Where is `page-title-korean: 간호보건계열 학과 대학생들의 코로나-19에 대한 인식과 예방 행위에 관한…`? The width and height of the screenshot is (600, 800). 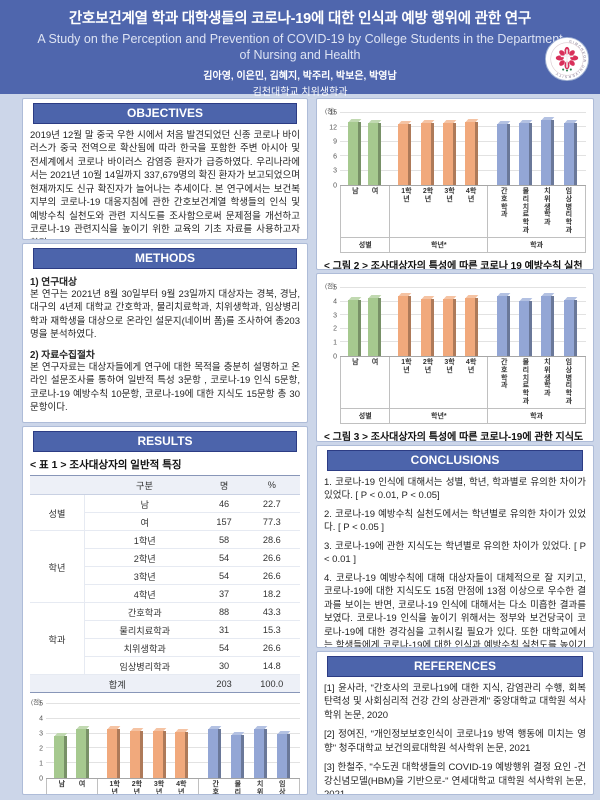 page-title-korean: 간호보건계열 학과 대학생들의 코로나-19에 대한 인식과 예방 행위에 관한… is located at coordinates (300, 19).